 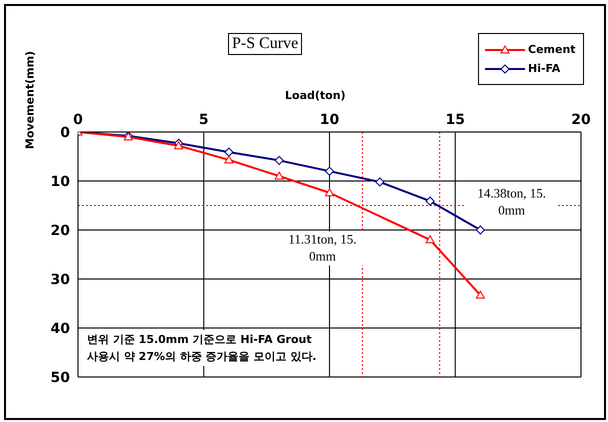 What do you see at coordinates (60, 328) in the screenshot?
I see `y-tick-label: 40` at bounding box center [60, 328].